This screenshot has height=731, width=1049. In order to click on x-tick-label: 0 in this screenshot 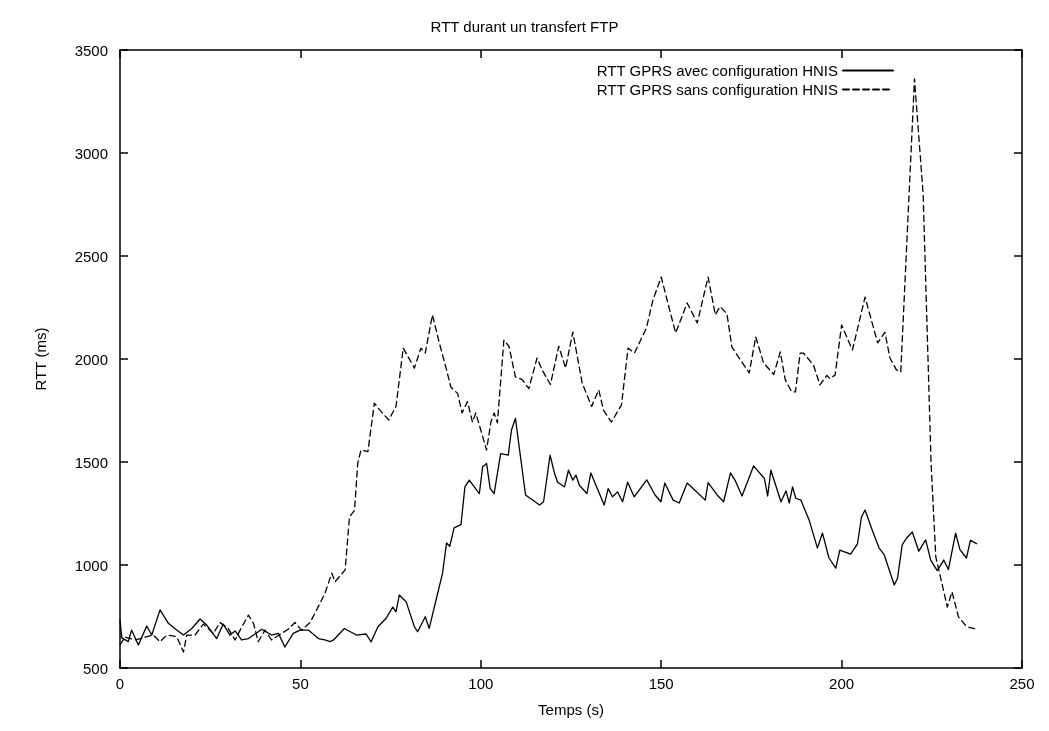, I will do `click(120, 683)`.